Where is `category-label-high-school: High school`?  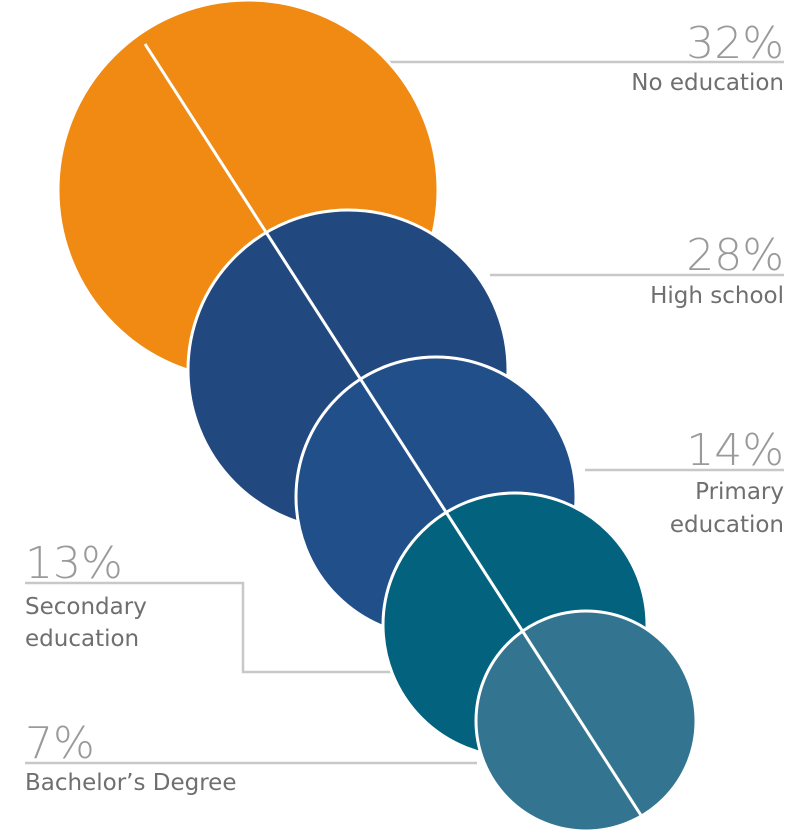
category-label-high-school: High school is located at coordinates (717, 296).